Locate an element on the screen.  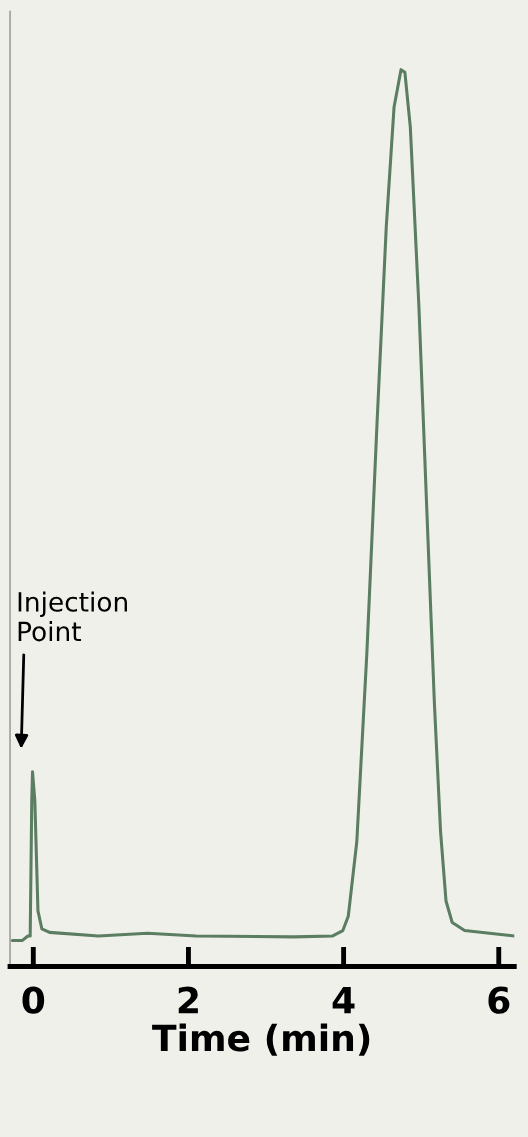
annotation: Injection Point is located at coordinates (72, 616).